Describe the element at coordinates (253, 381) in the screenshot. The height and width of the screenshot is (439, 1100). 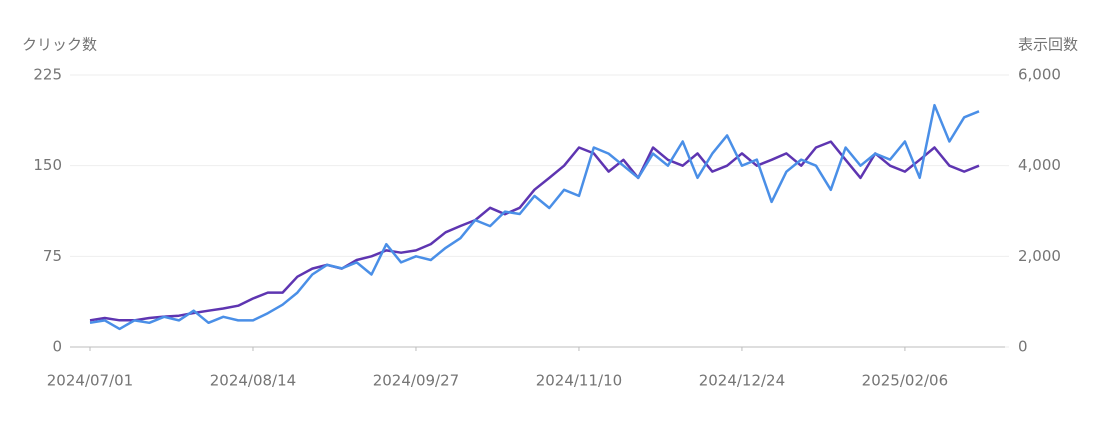
I see `x-tick-label: 2024/08/14` at that location.